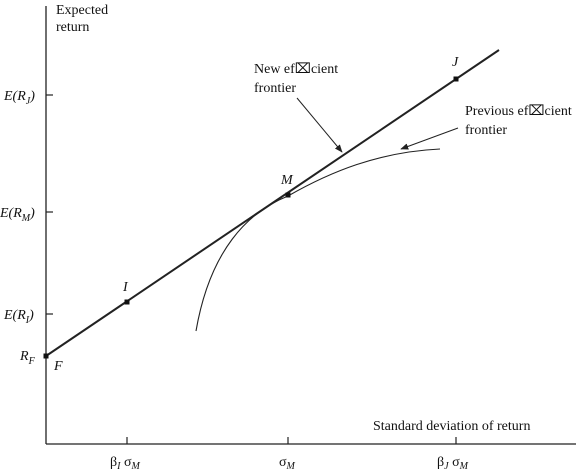 Image resolution: width=583 pixels, height=474 pixels. Describe the element at coordinates (486, 130) in the screenshot. I see `previous-frontier-annotation-line-2: frontier` at that location.